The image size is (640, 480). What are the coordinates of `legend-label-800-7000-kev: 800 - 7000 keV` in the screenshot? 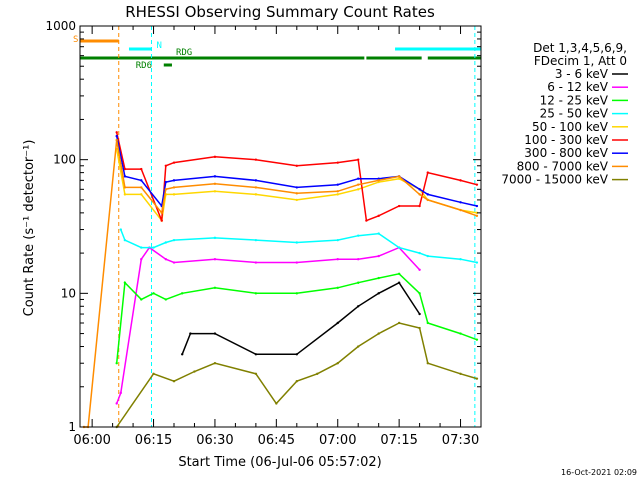 It's located at (563, 166).